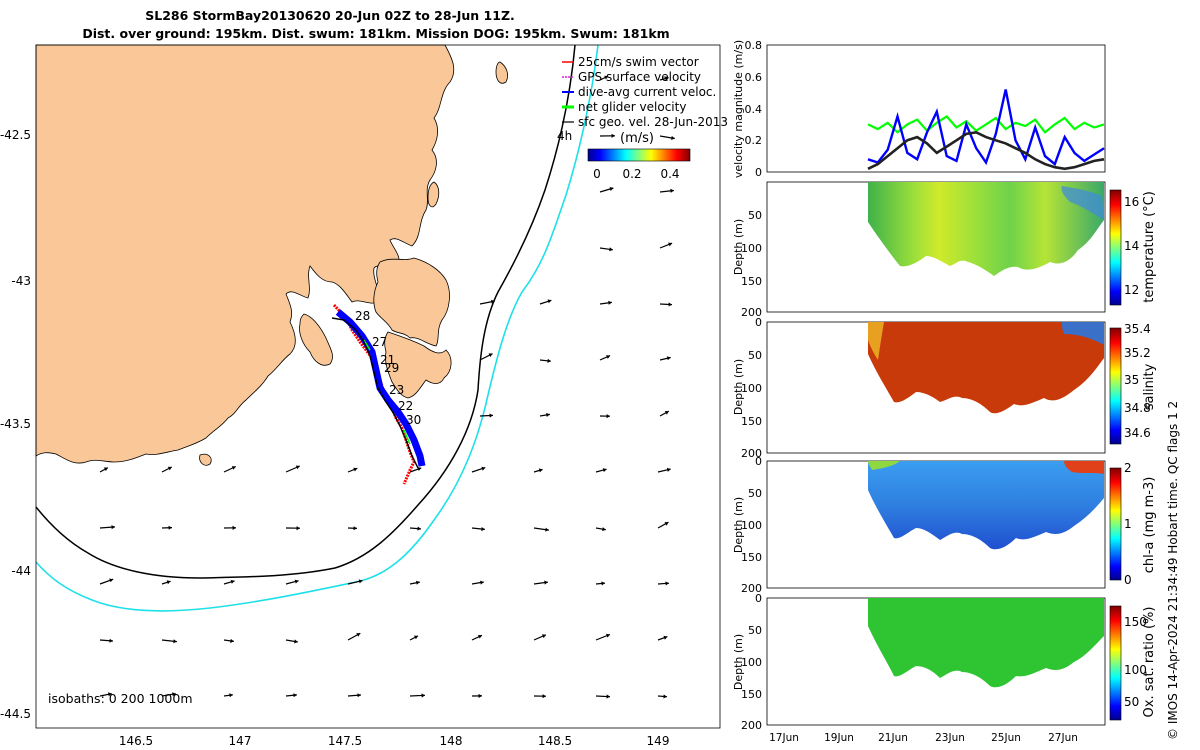 The height and width of the screenshot is (750, 1200). What do you see at coordinates (1131, 702) in the screenshot?
I see `colorbar-tick: 50` at bounding box center [1131, 702].